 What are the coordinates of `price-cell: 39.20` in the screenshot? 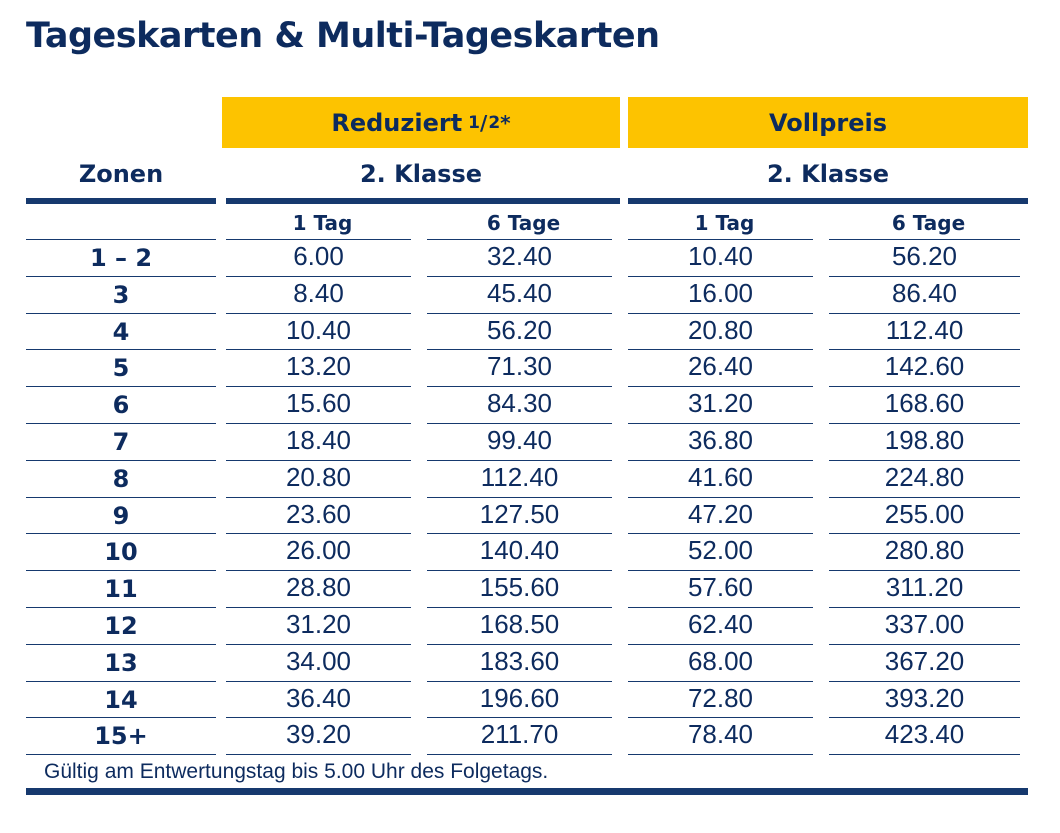 It's located at (318, 734).